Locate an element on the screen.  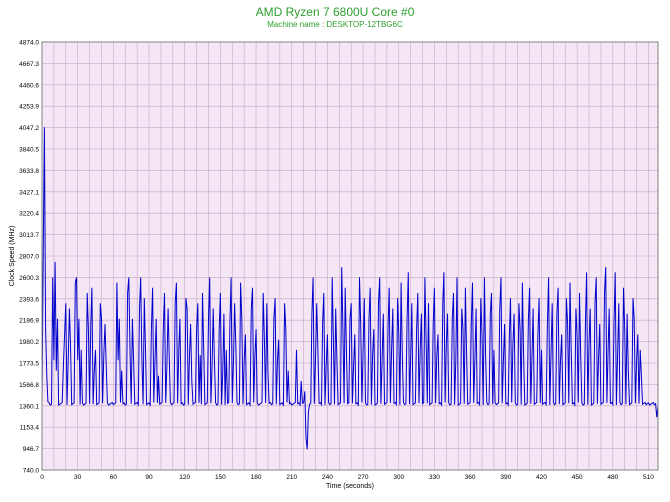
x-tick-label: 90 is located at coordinates (149, 477).